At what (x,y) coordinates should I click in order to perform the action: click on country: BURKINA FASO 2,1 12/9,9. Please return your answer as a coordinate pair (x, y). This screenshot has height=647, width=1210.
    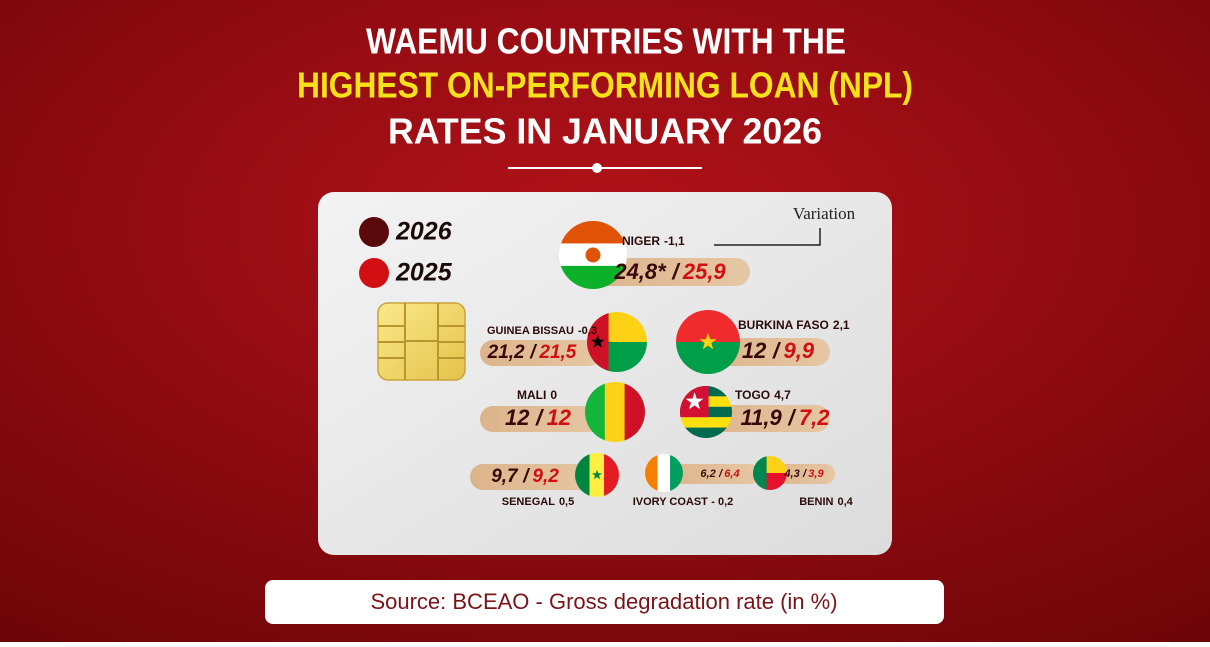
    Looking at the image, I should click on (763, 342).